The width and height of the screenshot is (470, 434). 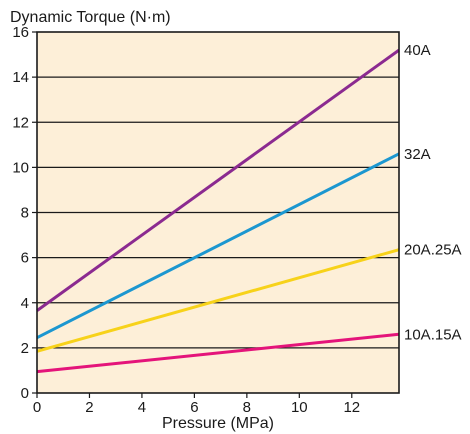 What do you see at coordinates (351, 407) in the screenshot?
I see `x-tick-label-12: 12` at bounding box center [351, 407].